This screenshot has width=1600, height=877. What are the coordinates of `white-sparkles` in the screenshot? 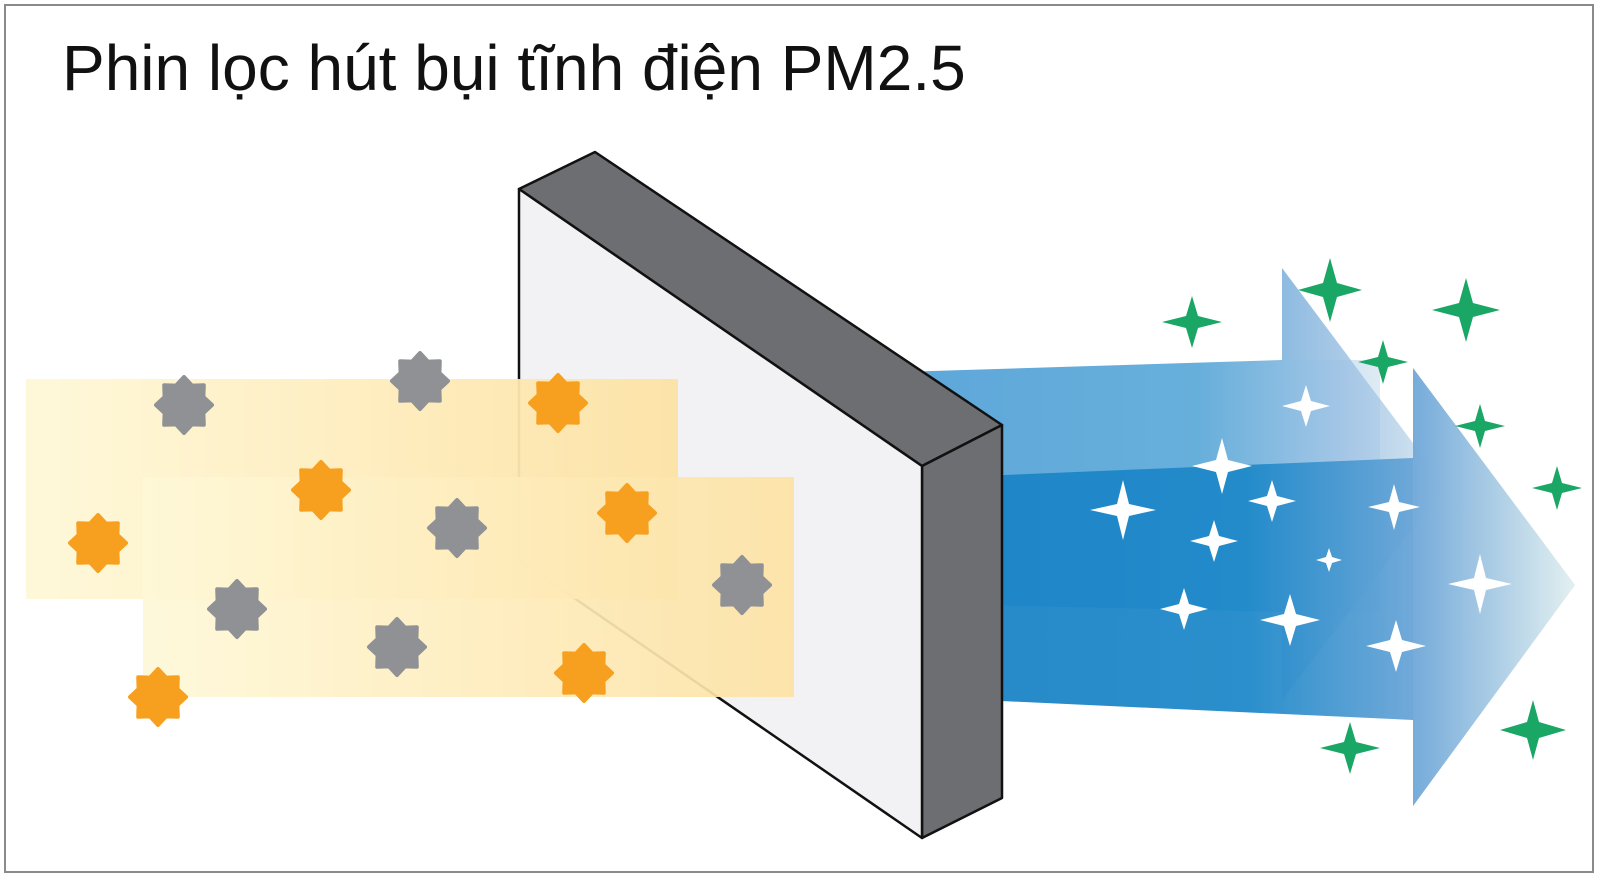 It's located at (1301, 528).